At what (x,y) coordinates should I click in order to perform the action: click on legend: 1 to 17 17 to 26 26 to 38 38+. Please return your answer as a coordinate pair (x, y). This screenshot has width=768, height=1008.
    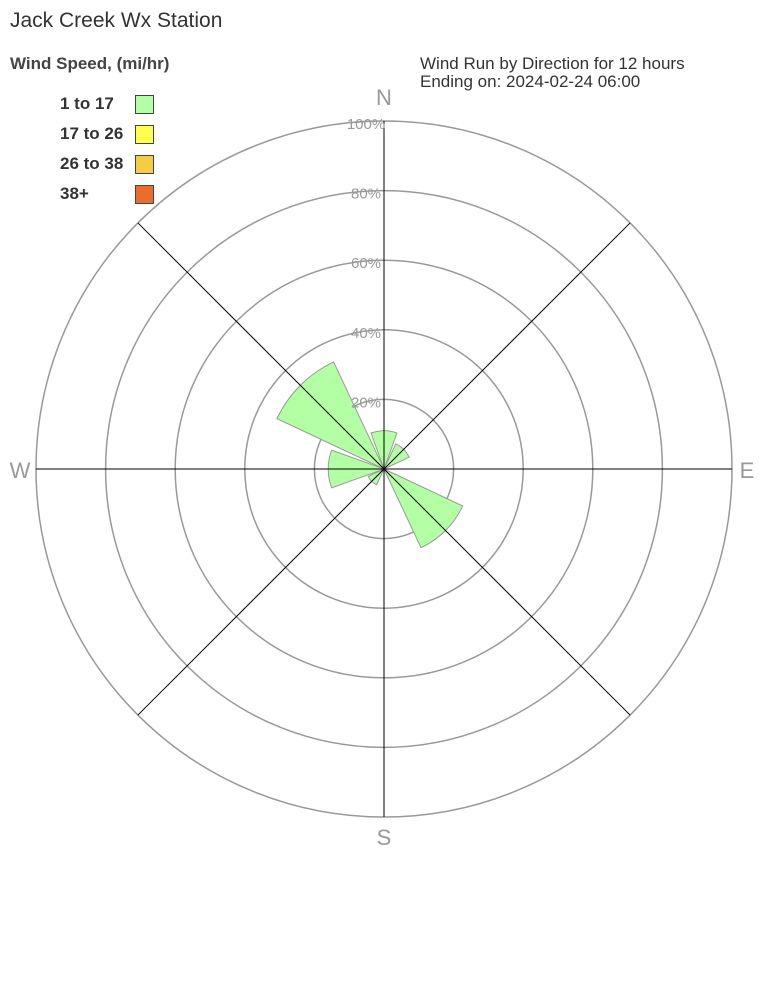
    Looking at the image, I should click on (107, 149).